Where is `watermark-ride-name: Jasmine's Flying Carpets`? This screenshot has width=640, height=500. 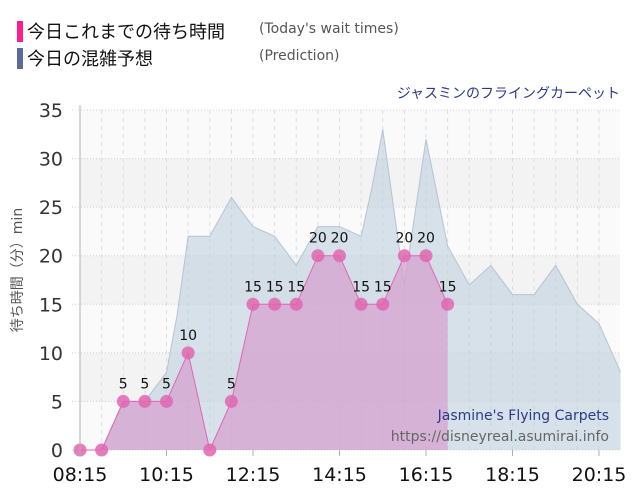 watermark-ride-name: Jasmine's Flying Carpets is located at coordinates (523, 416).